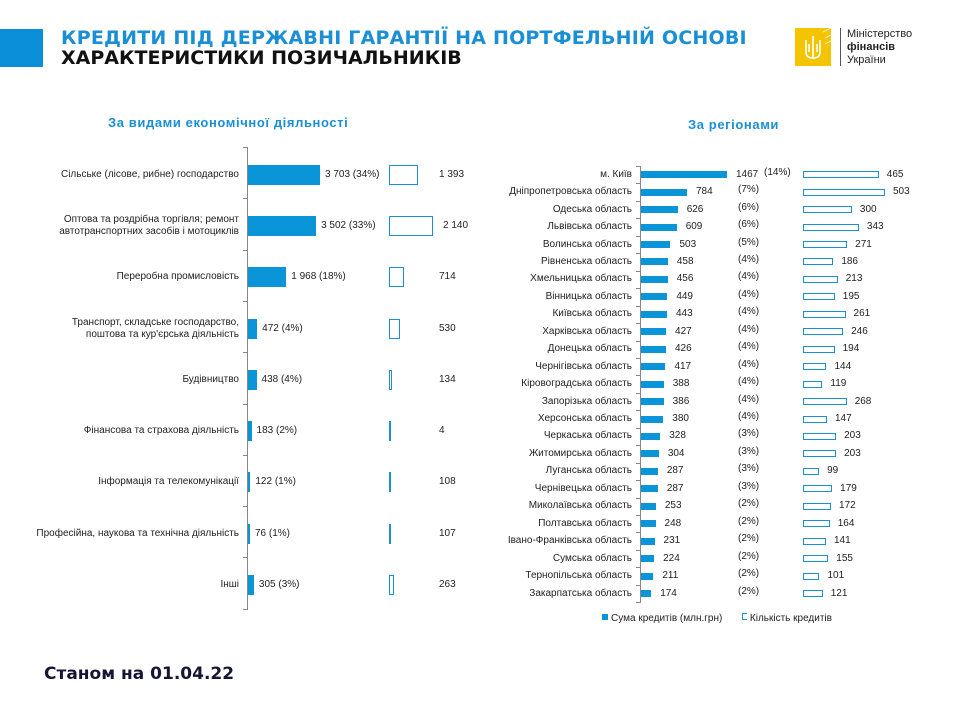 The height and width of the screenshot is (717, 957). Describe the element at coordinates (901, 192) in the screenshot. I see `region-count-label: 503` at that location.